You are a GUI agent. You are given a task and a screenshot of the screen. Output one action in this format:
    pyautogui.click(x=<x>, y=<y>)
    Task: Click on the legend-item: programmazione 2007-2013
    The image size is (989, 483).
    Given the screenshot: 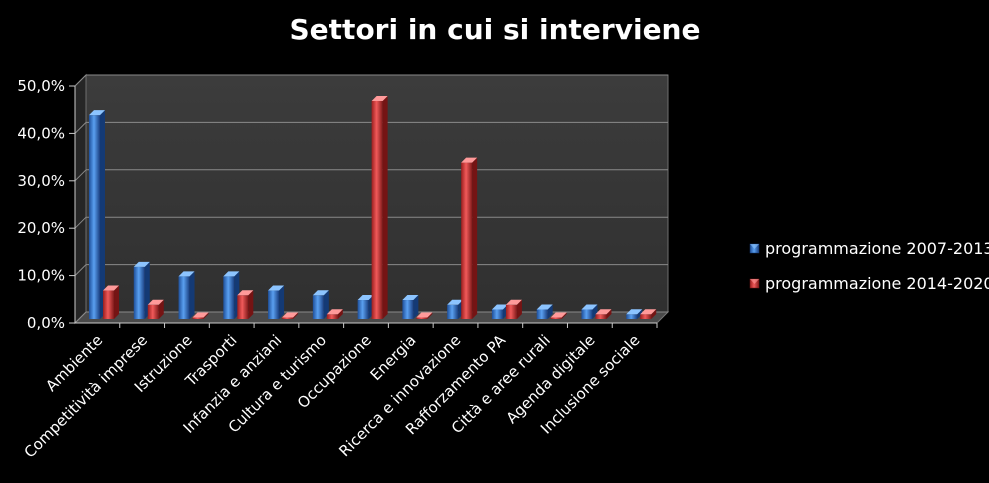 What is the action you would take?
    pyautogui.click(x=869, y=248)
    